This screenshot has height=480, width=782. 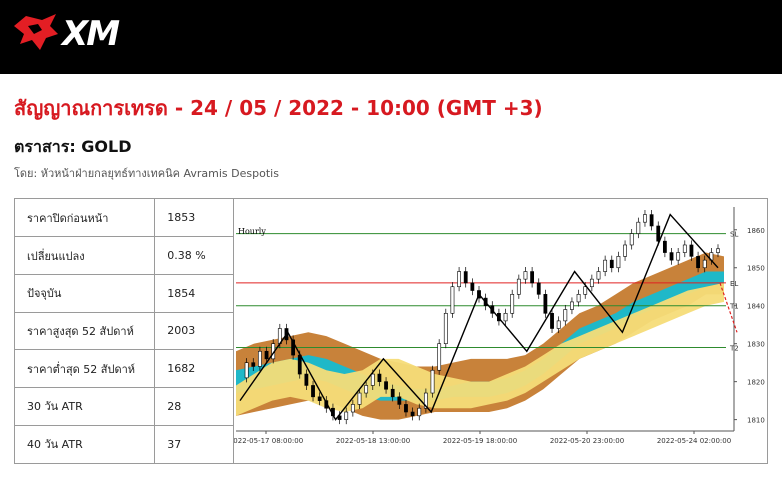 I want to click on level-label-el: EL, so click(x=734, y=284).